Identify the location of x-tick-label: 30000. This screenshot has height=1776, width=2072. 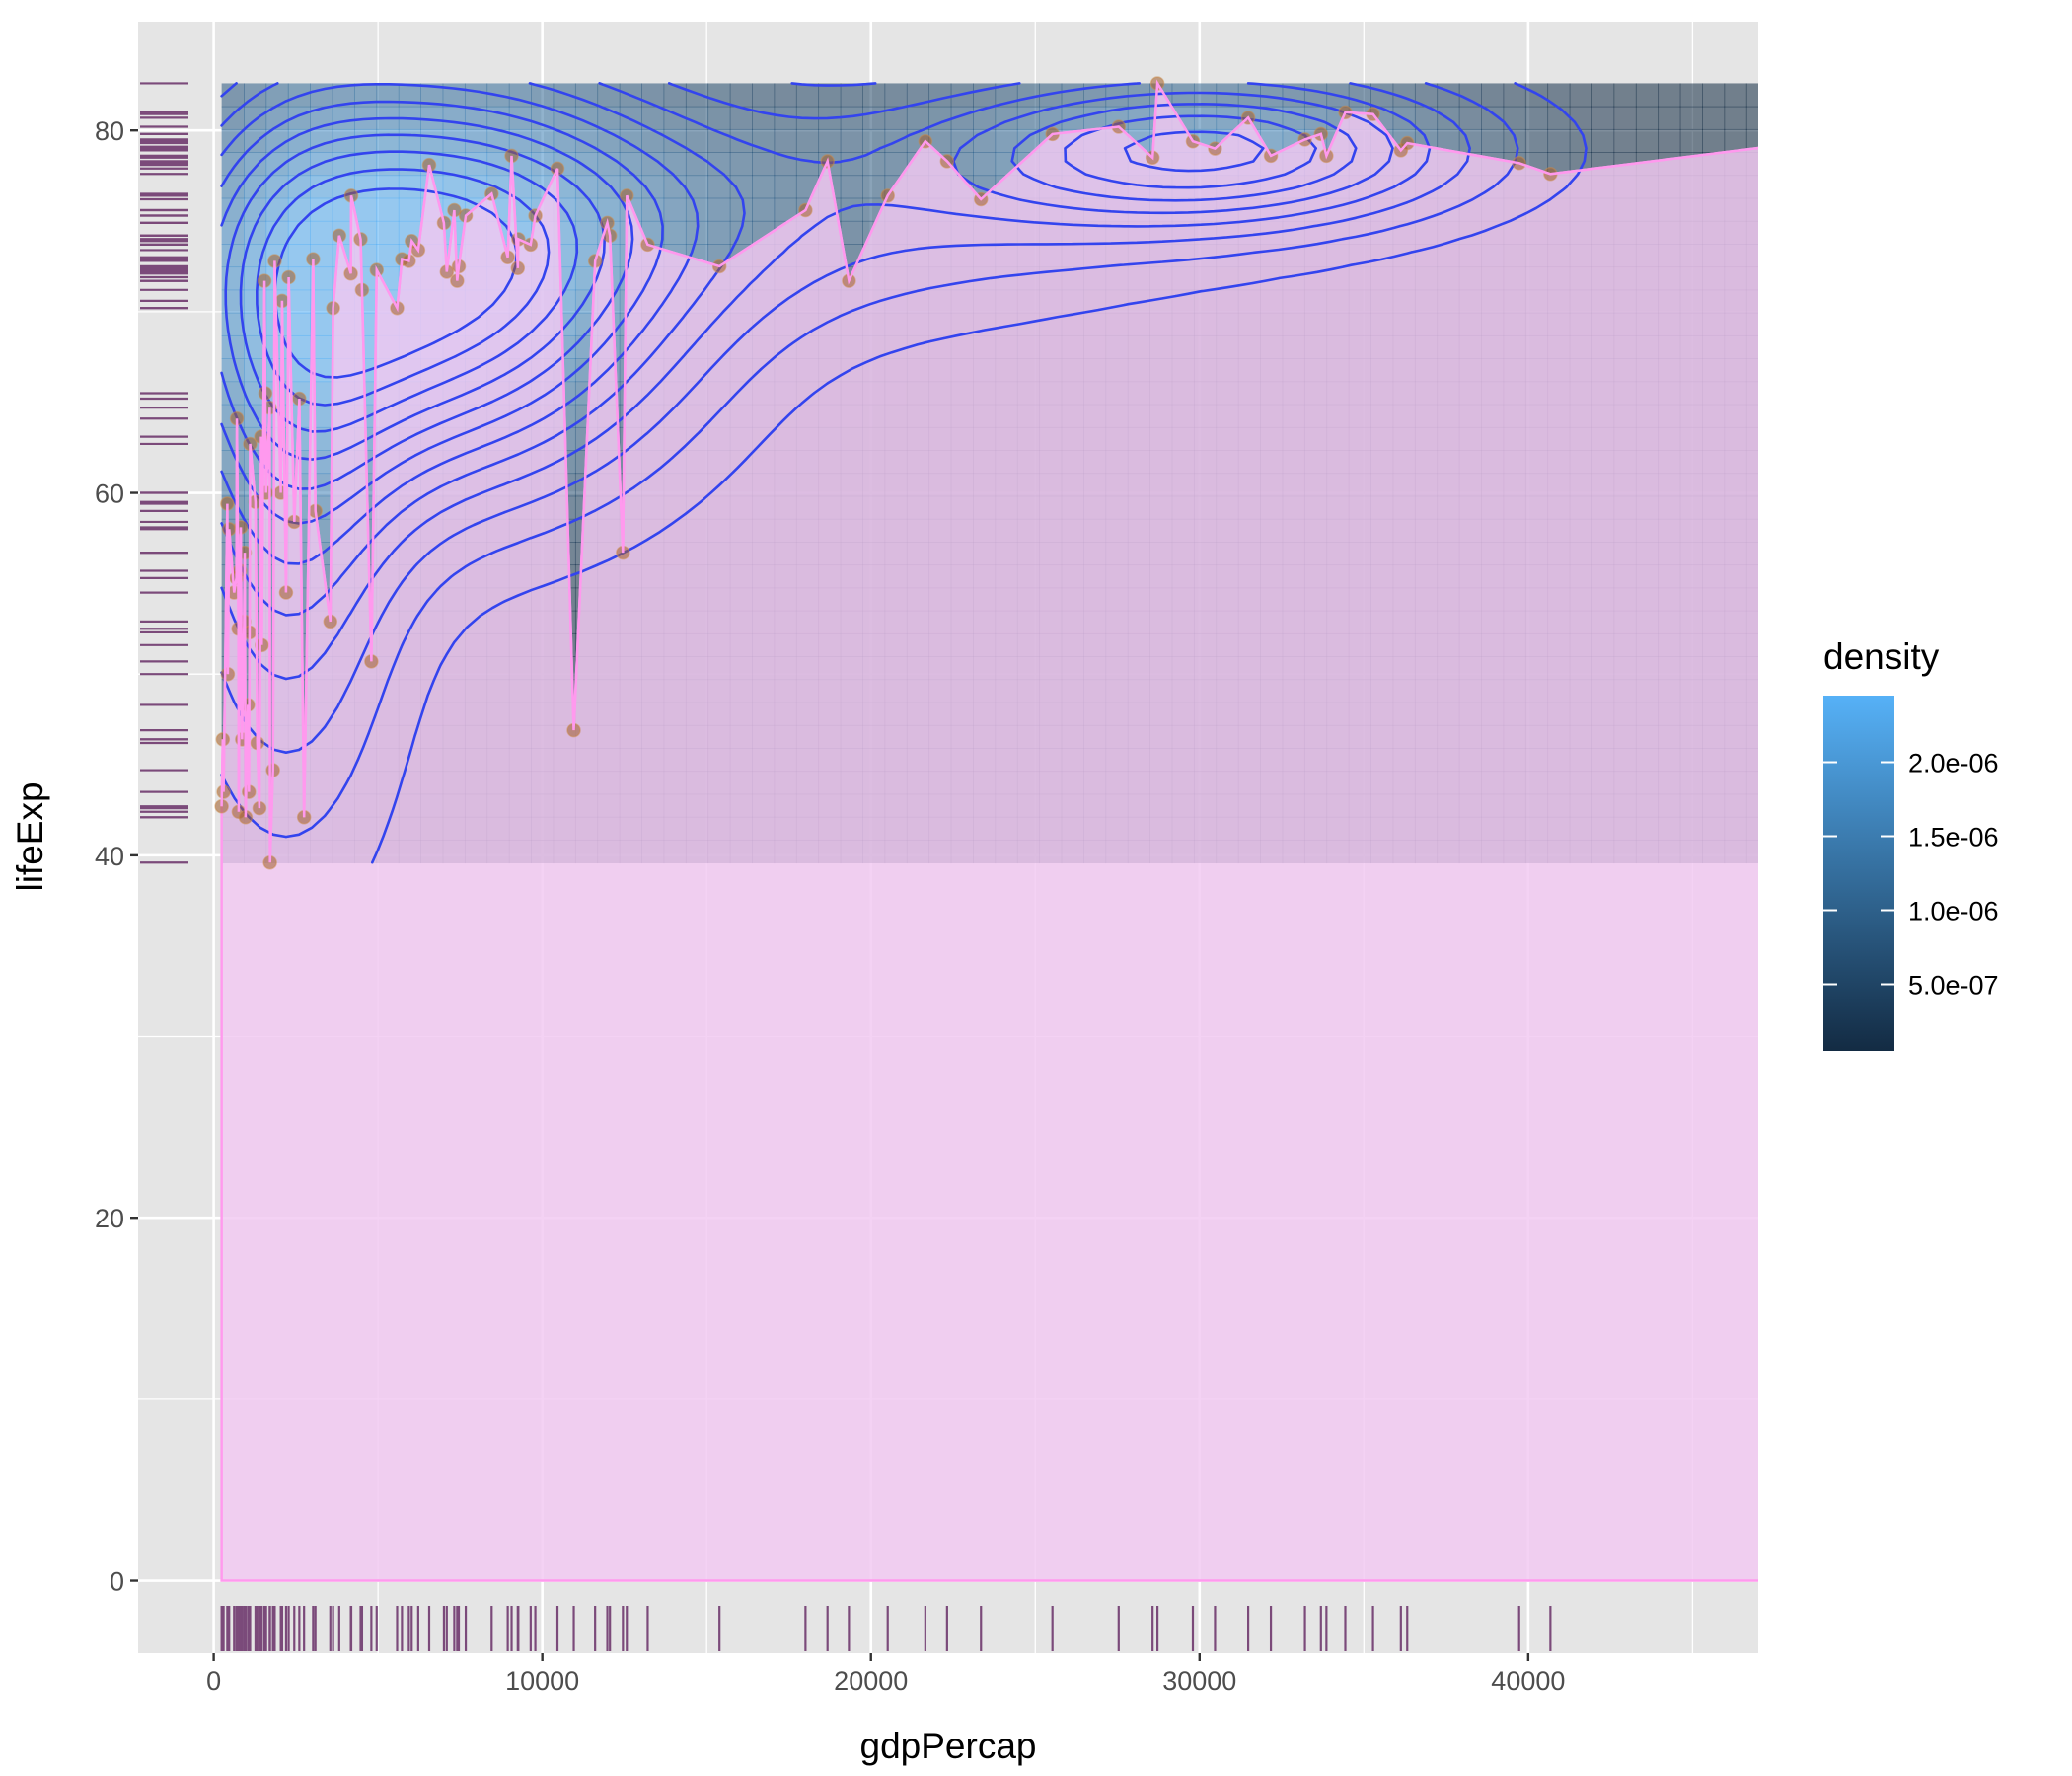
(1199, 1681).